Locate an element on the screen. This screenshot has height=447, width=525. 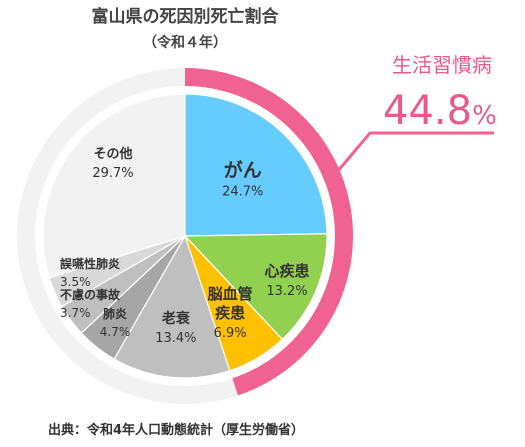
slice-value-2: 6.9% is located at coordinates (230, 333).